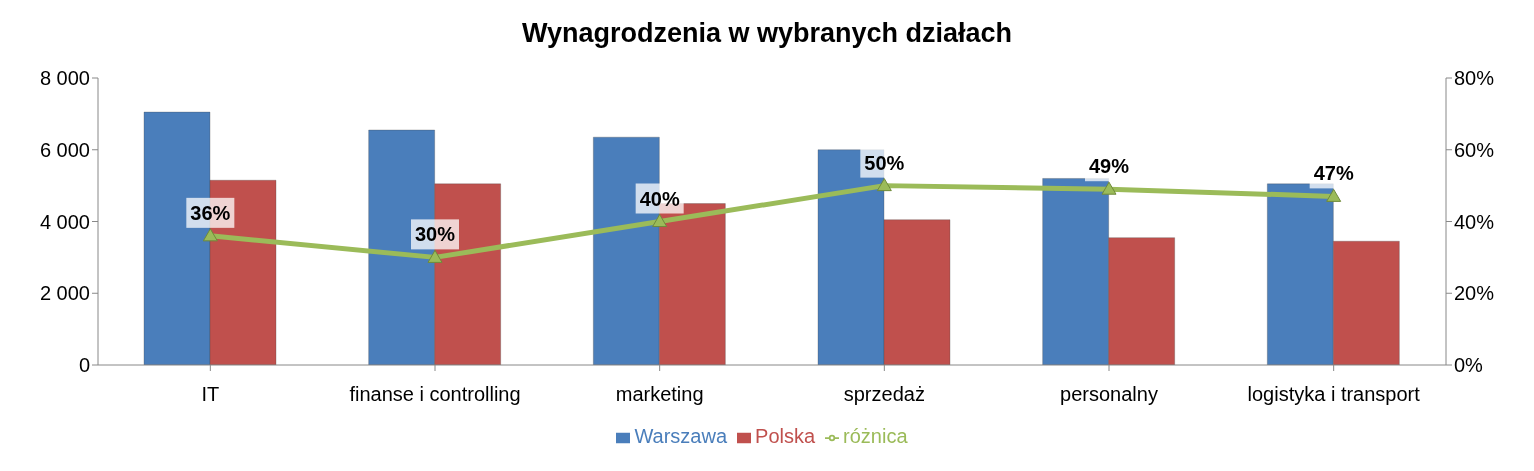  Describe the element at coordinates (1334, 394) in the screenshot. I see `x-tick-label: logistyka i transport` at that location.